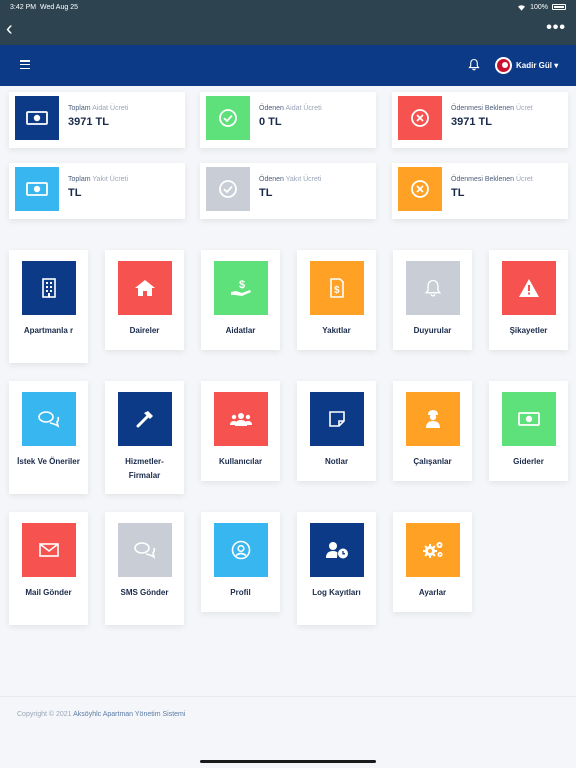  What do you see at coordinates (240, 330) in the screenshot?
I see `tile-label: Aidatlar` at bounding box center [240, 330].